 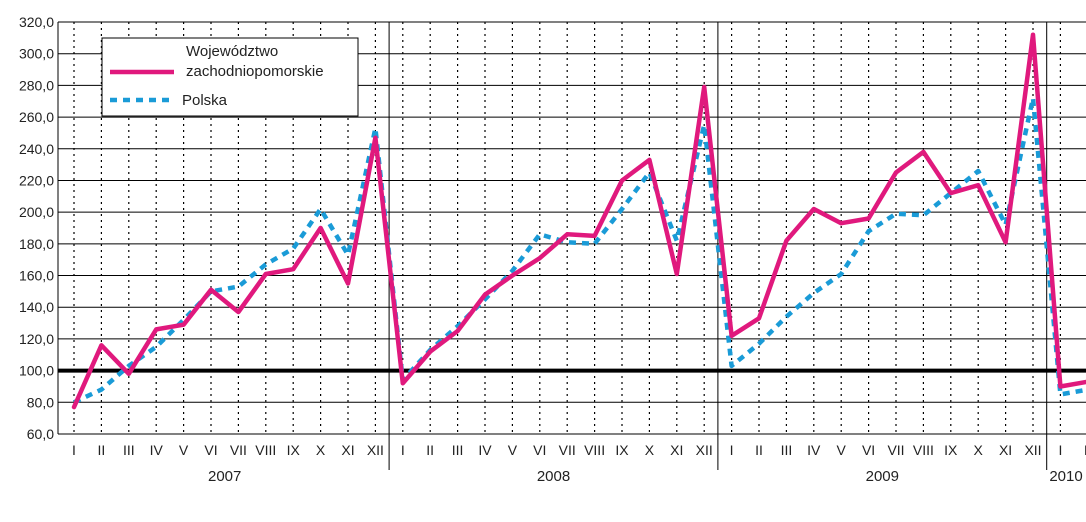 What do you see at coordinates (36, 149) in the screenshot?
I see `y-tick-label: 240,0` at bounding box center [36, 149].